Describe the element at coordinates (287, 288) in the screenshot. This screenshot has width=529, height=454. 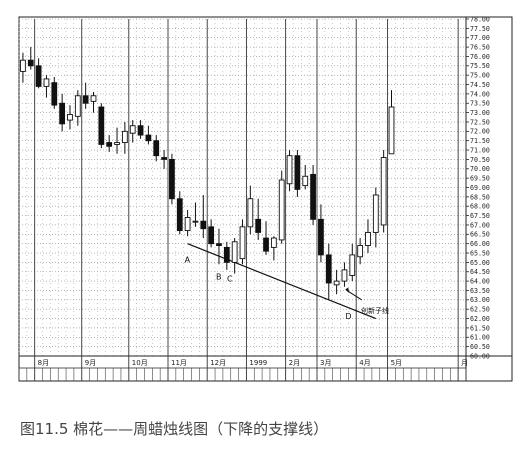
I see `annotations: A B C D 创新子线` at that location.